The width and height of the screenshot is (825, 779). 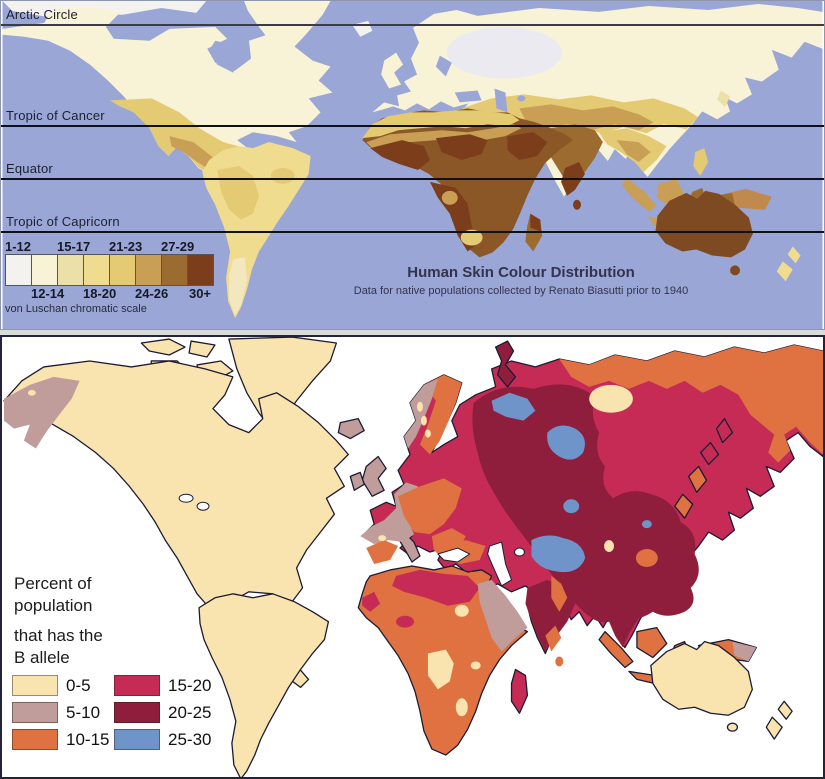 I want to click on north-america-top, so click(x=167, y=101).